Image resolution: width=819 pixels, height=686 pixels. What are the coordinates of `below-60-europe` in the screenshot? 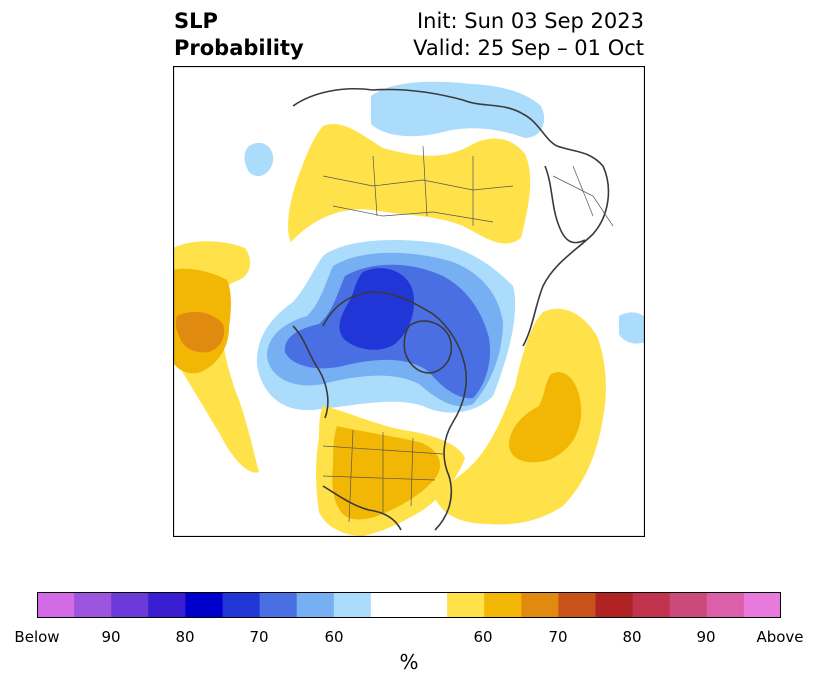 It's located at (632, 328).